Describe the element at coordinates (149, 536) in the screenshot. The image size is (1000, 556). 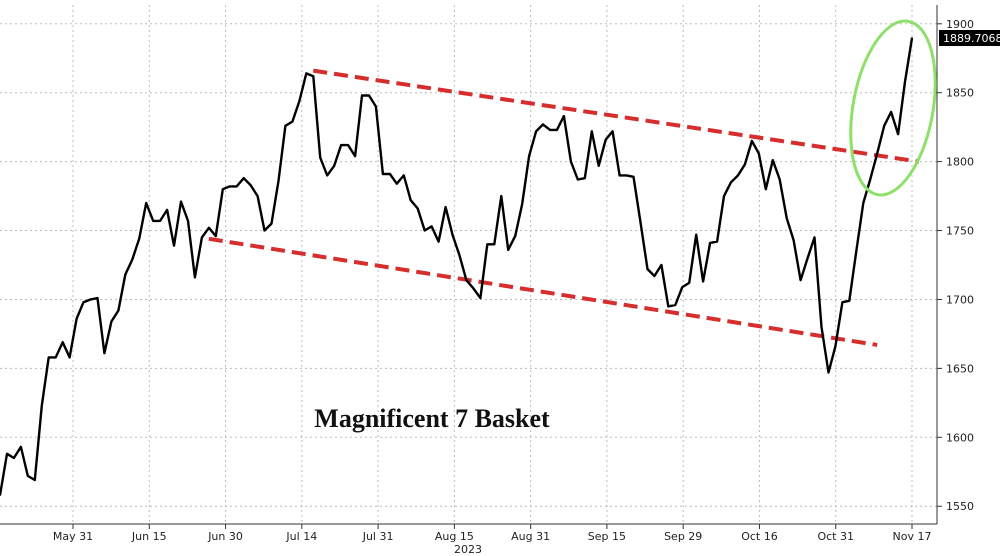
I see `x-tick-label: Jun 15` at that location.